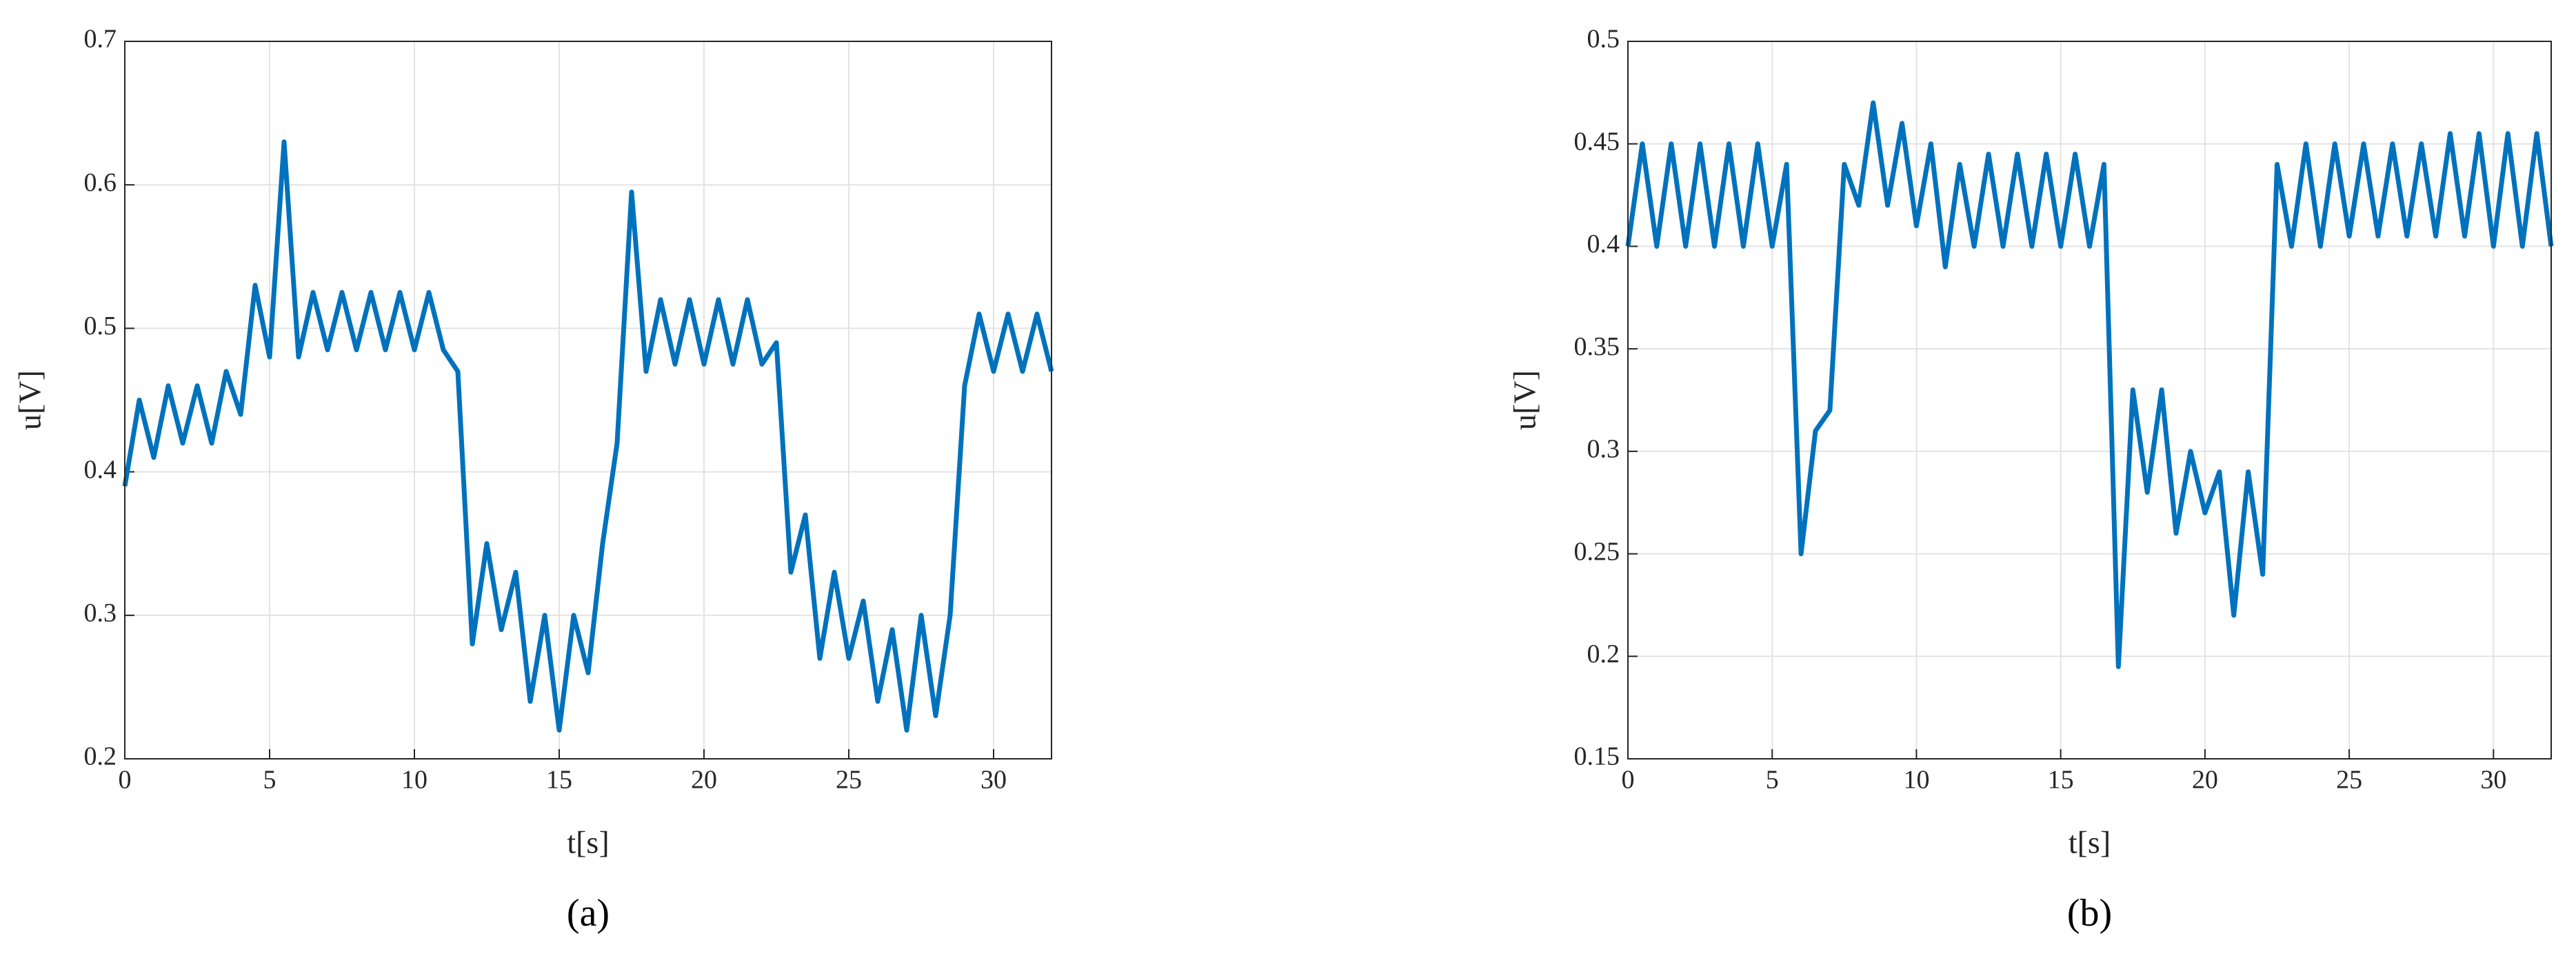  Describe the element at coordinates (588, 913) in the screenshot. I see `caption: (a)` at that location.